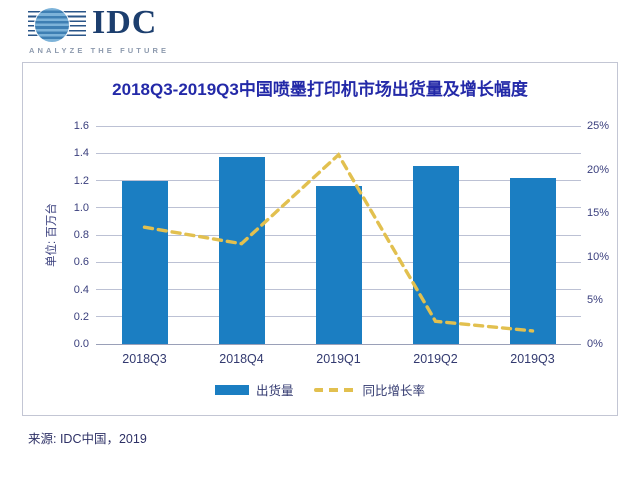 The image size is (640, 480). I want to click on right-axis-tick: 15%, so click(598, 213).